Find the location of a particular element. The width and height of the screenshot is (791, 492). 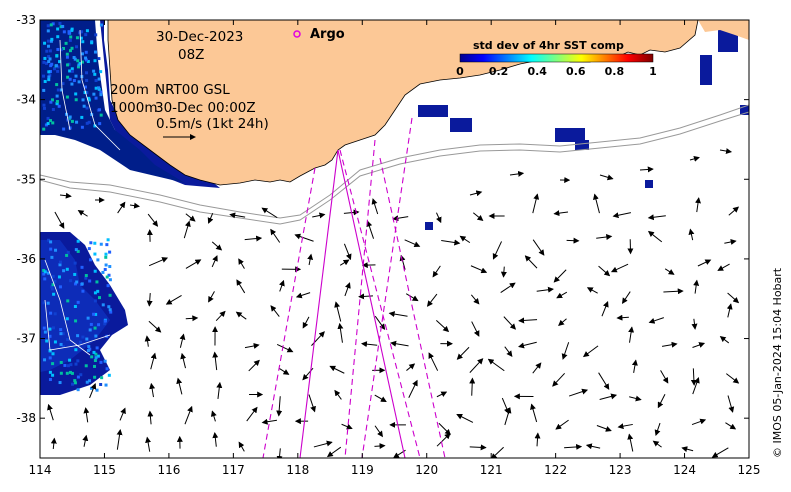

y-tick-label: -38 is located at coordinates (26, 418).